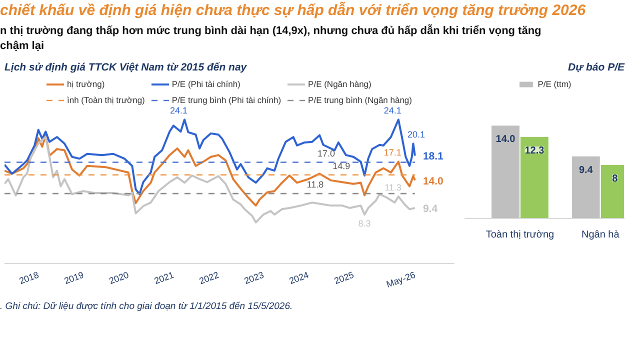 This screenshot has height=360, width=640. I want to click on data-label: 8.3, so click(364, 223).